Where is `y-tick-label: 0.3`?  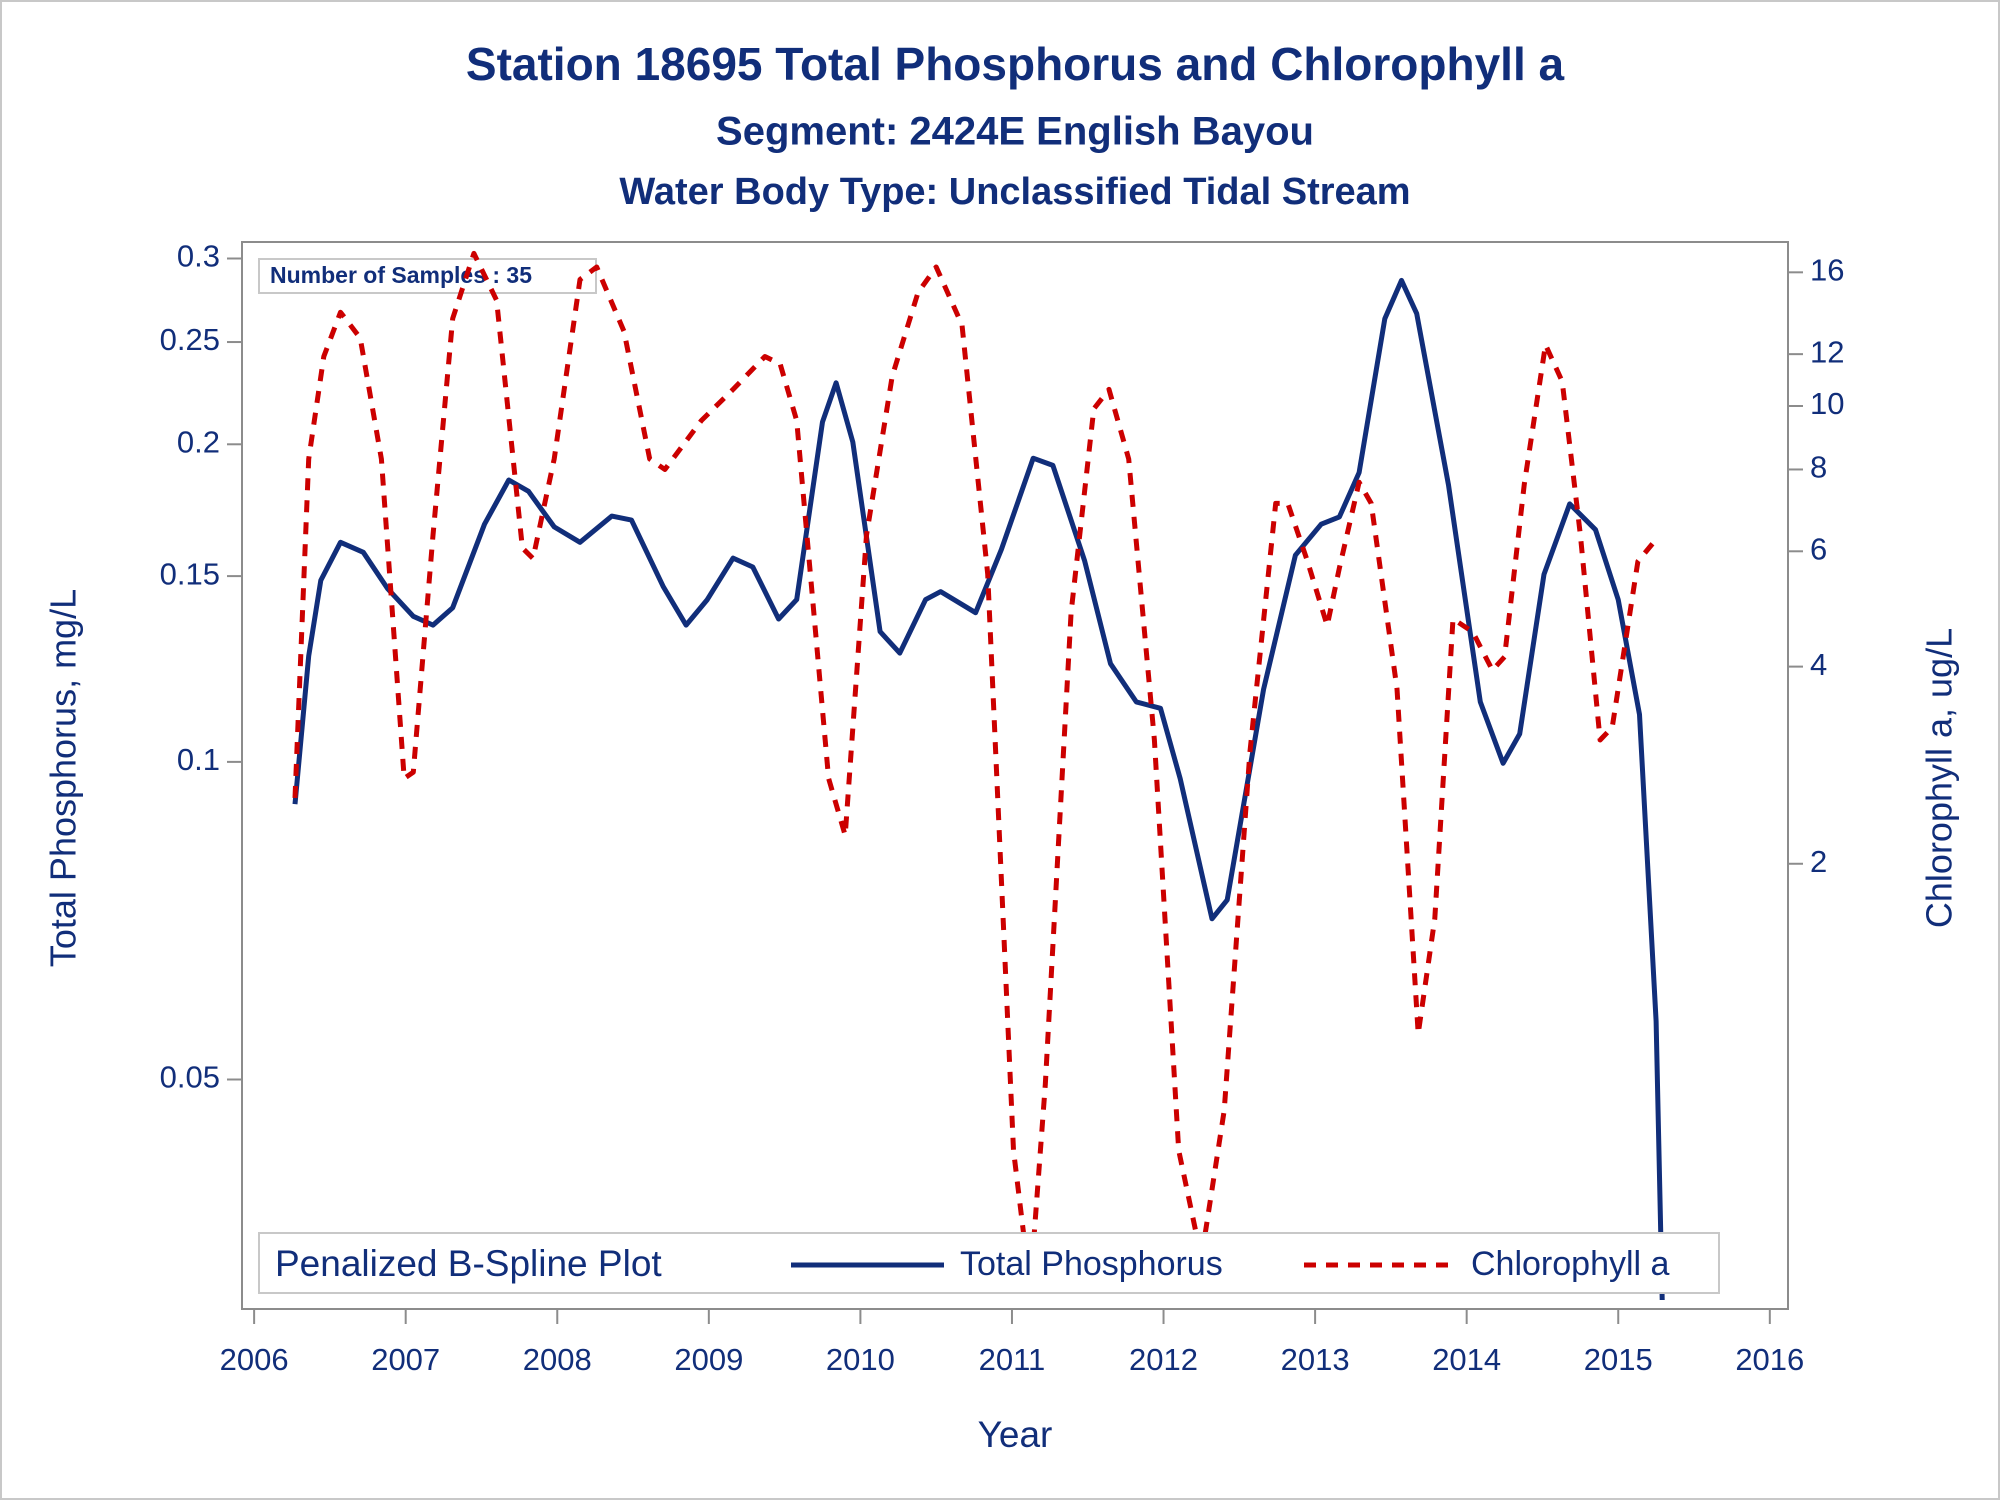 y-tick-label: 0.3 is located at coordinates (198, 256).